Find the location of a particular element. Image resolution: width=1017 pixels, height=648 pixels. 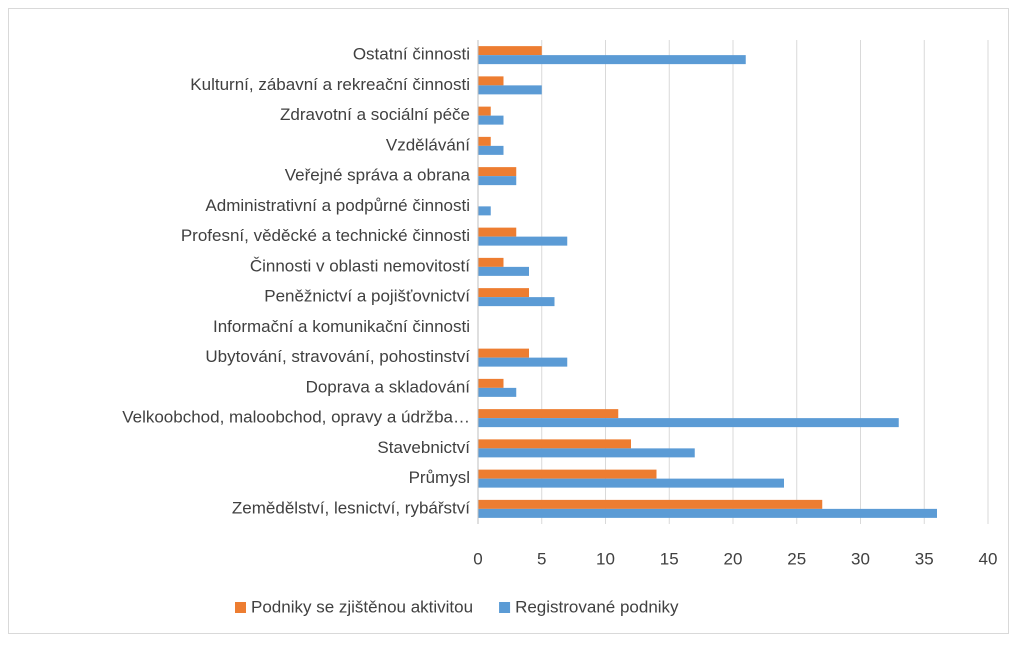

y-tick-label: Průmysl is located at coordinates (439, 477).